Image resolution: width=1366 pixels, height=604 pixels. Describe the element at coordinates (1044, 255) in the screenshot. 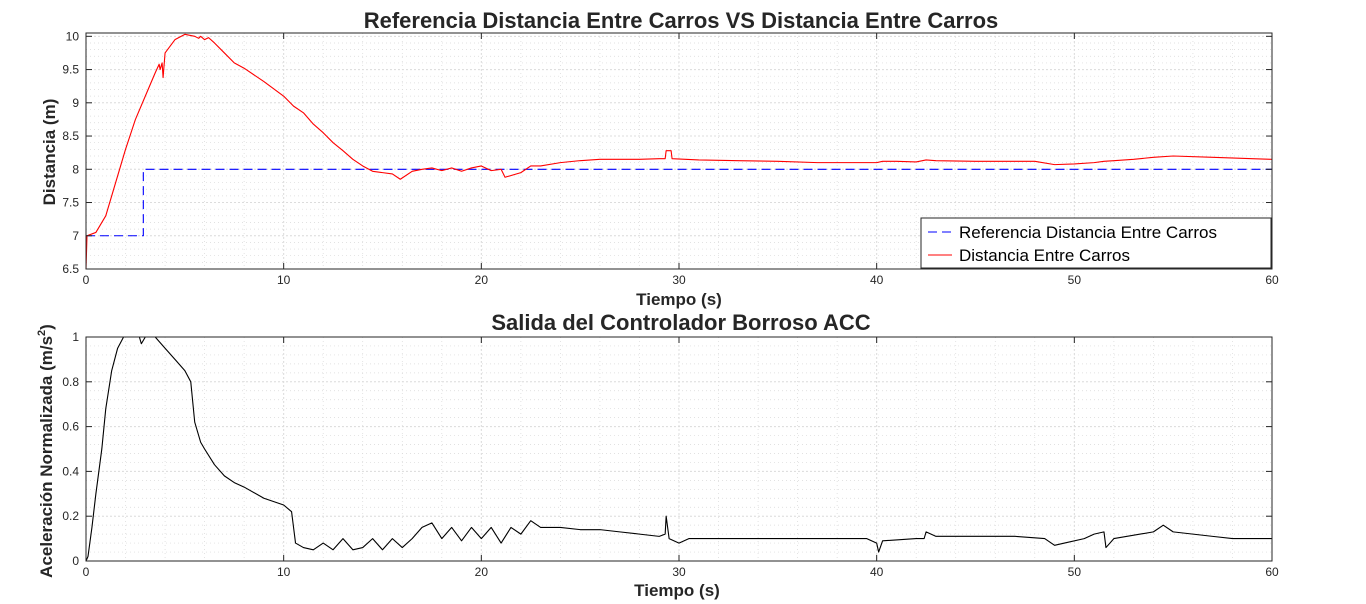

I see `legend-distance-label: Distancia Entre Carros` at that location.